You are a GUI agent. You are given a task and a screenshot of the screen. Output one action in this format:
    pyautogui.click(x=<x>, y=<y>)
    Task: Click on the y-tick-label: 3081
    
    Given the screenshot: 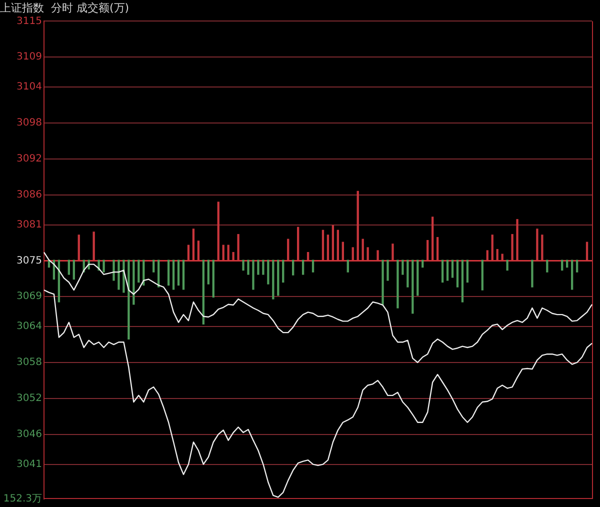 What is the action you would take?
    pyautogui.click(x=29, y=224)
    